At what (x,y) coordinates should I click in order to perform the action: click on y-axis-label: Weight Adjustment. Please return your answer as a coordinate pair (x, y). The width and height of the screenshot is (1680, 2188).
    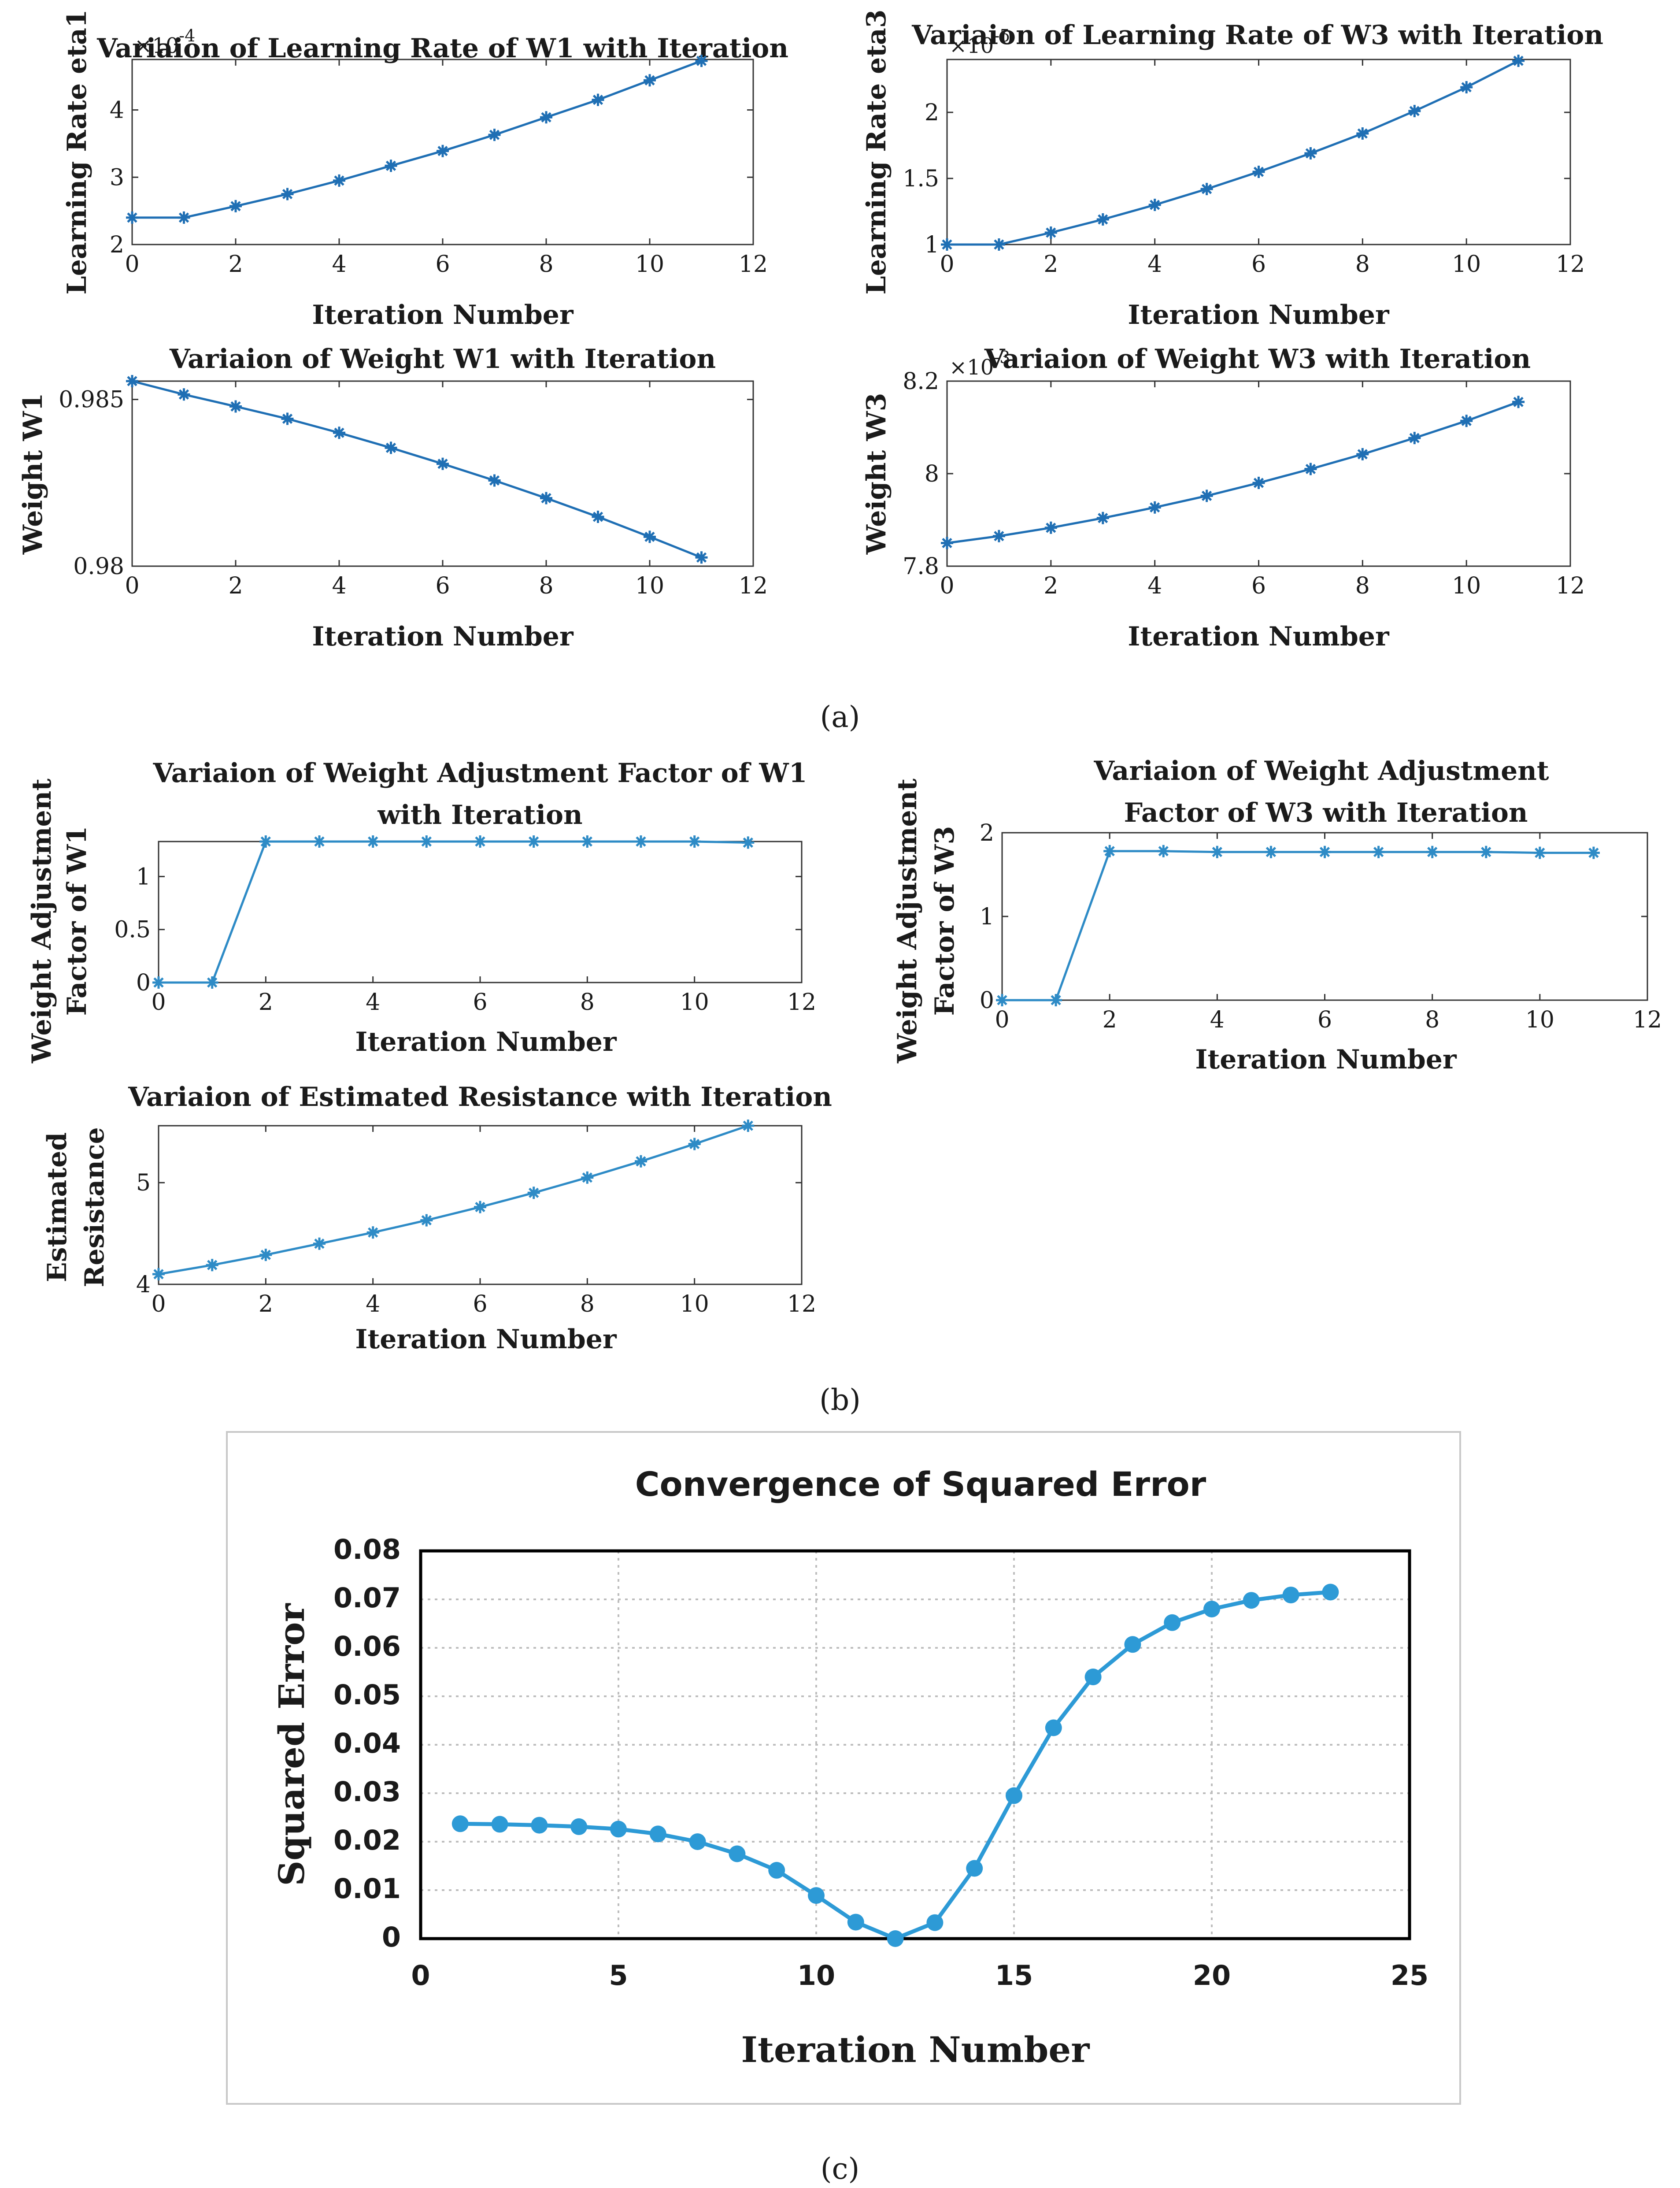
    Looking at the image, I should click on (41, 922).